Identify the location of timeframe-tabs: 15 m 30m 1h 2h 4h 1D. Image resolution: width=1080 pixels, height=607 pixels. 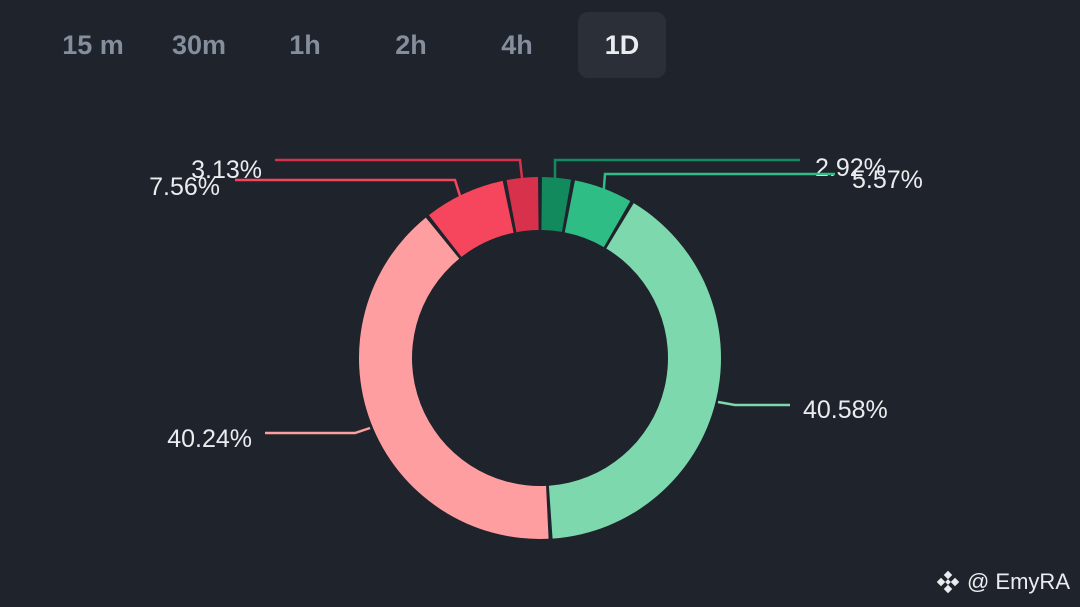
(353, 45).